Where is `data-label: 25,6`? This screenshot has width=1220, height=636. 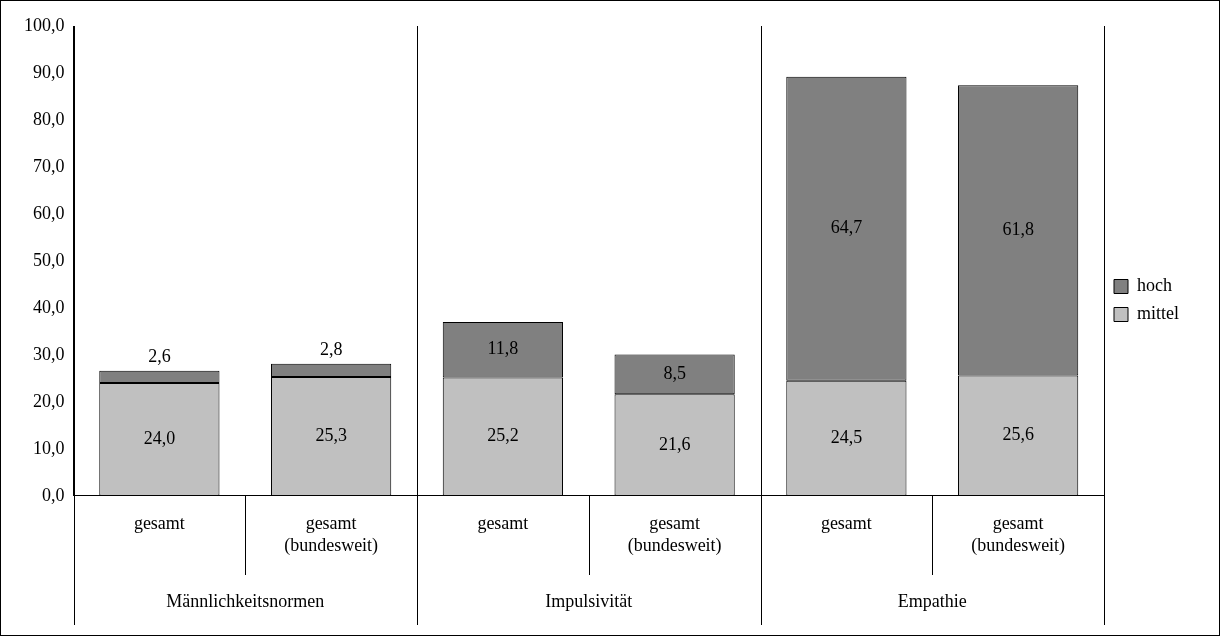 data-label: 25,6 is located at coordinates (1018, 434).